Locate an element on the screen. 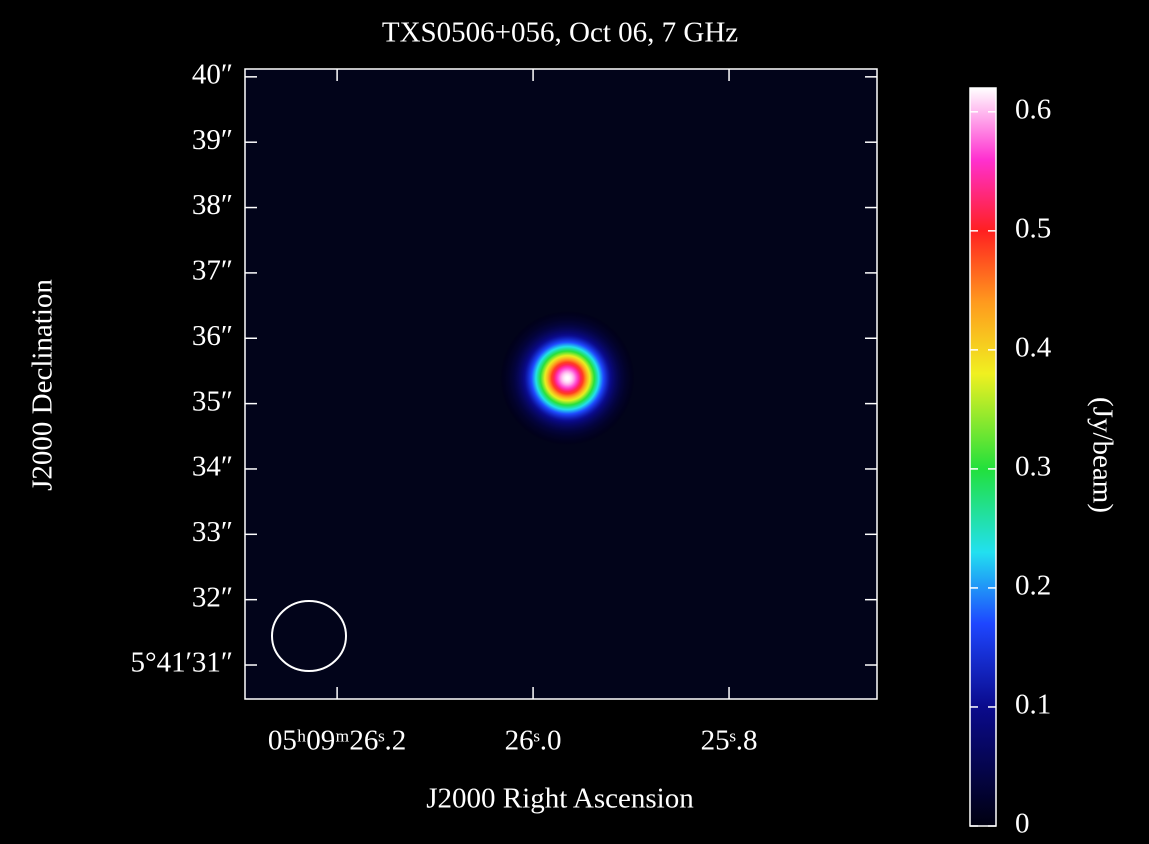 The height and width of the screenshot is (844, 1149). y-tick-label: 32″ is located at coordinates (212, 597).